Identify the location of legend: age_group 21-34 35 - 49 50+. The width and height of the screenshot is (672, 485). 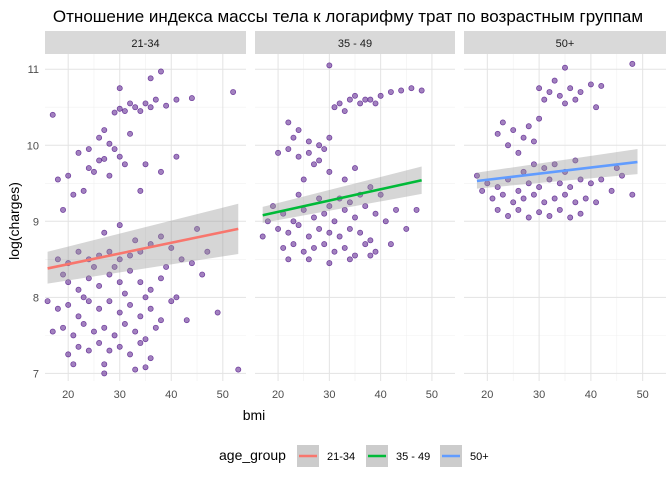
(354, 456).